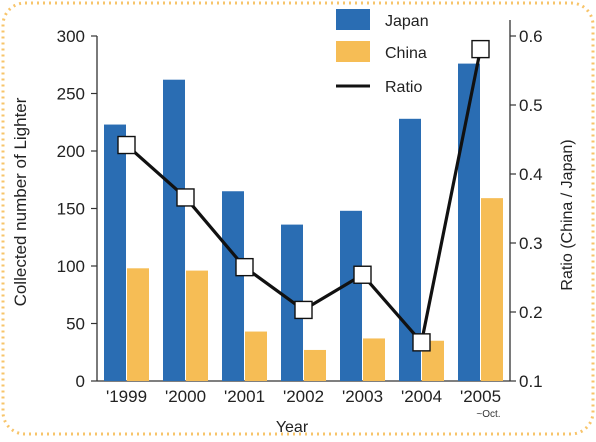  What do you see at coordinates (531, 36) in the screenshot?
I see `y2-tick-label: 0.6` at bounding box center [531, 36].